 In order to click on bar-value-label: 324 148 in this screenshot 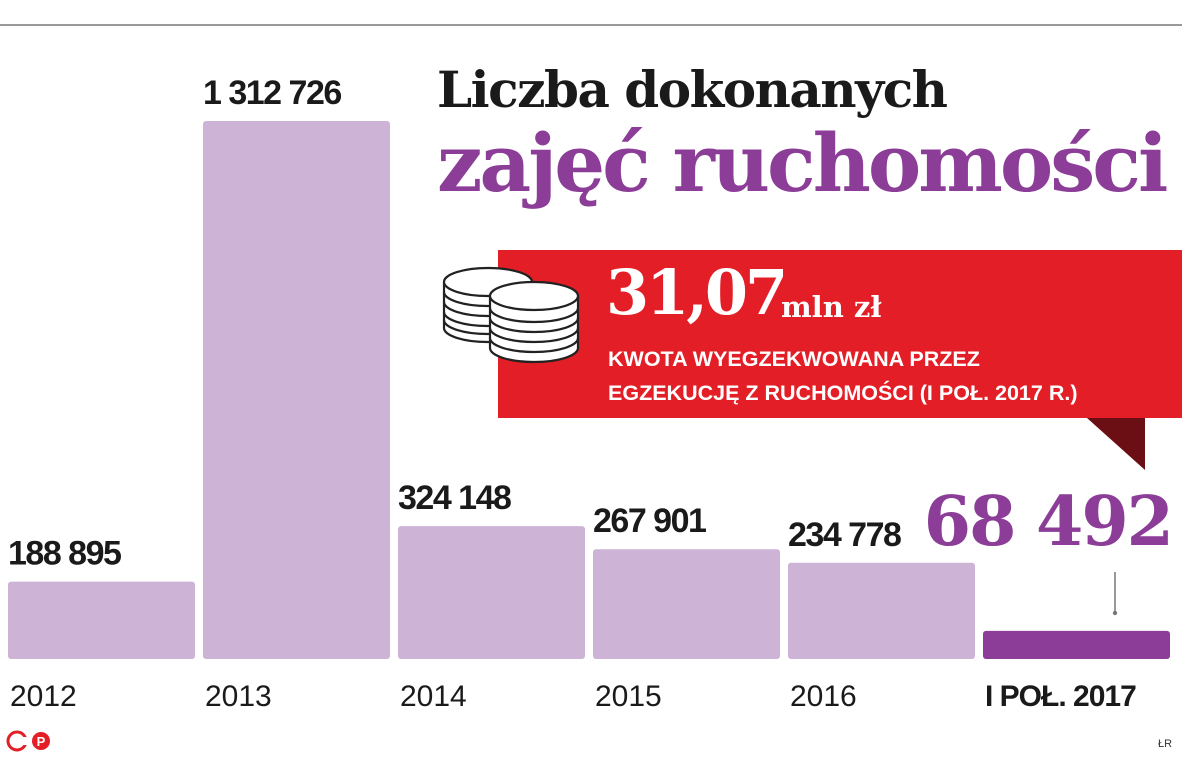, I will do `click(454, 498)`.